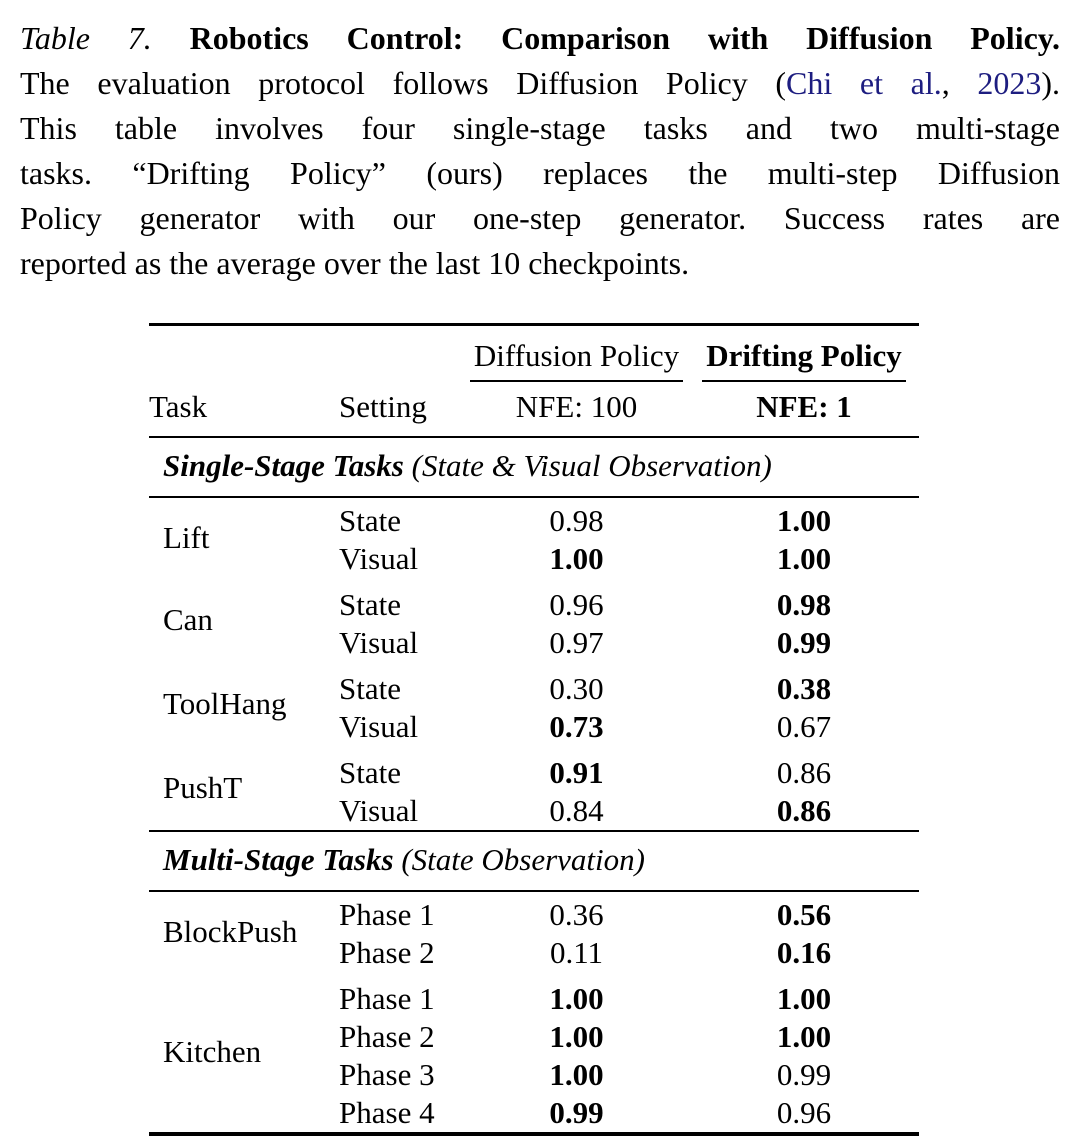  I want to click on diffusion-value: 0.91, so click(576, 772).